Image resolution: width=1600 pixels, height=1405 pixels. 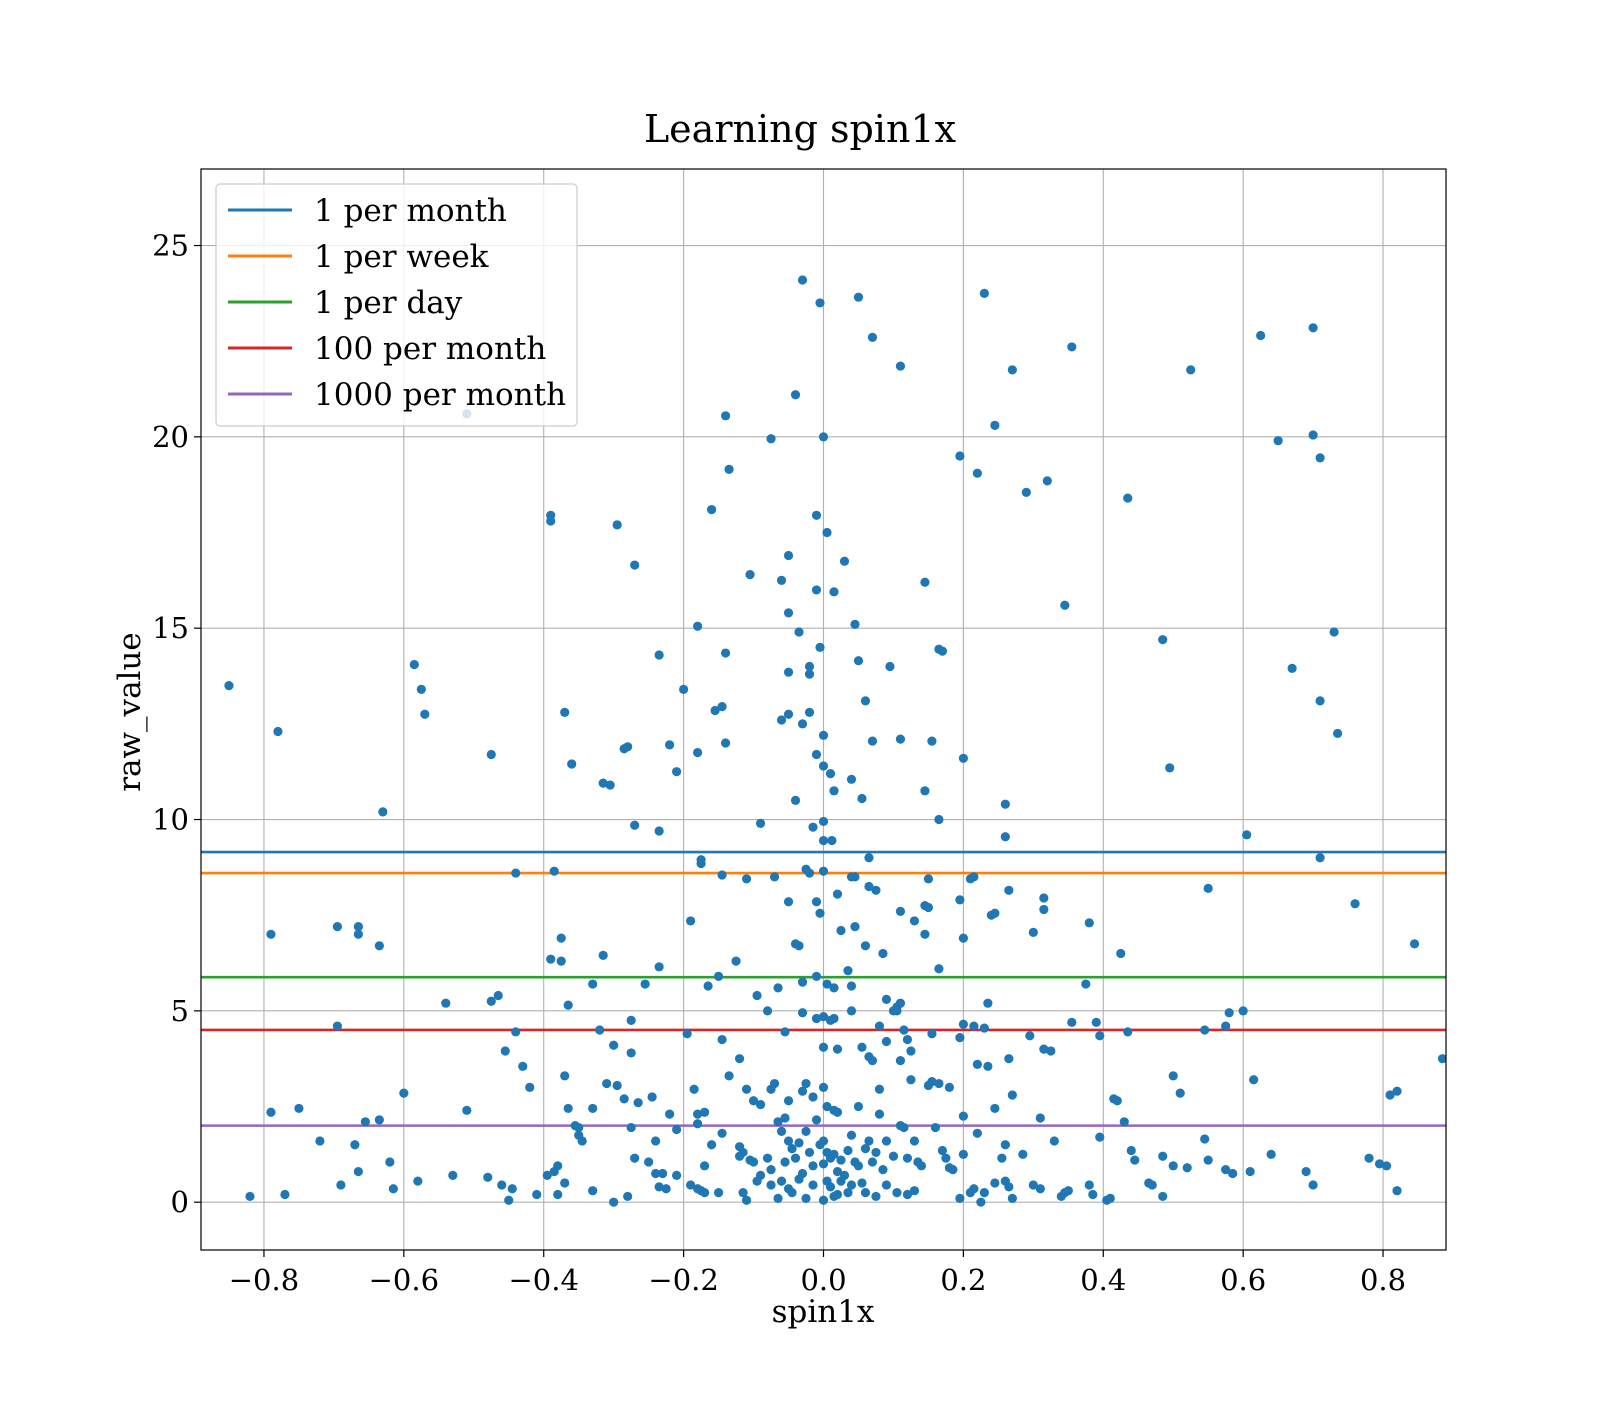 What do you see at coordinates (823, 1280) in the screenshot?
I see `x-tick-label: 0.0` at bounding box center [823, 1280].